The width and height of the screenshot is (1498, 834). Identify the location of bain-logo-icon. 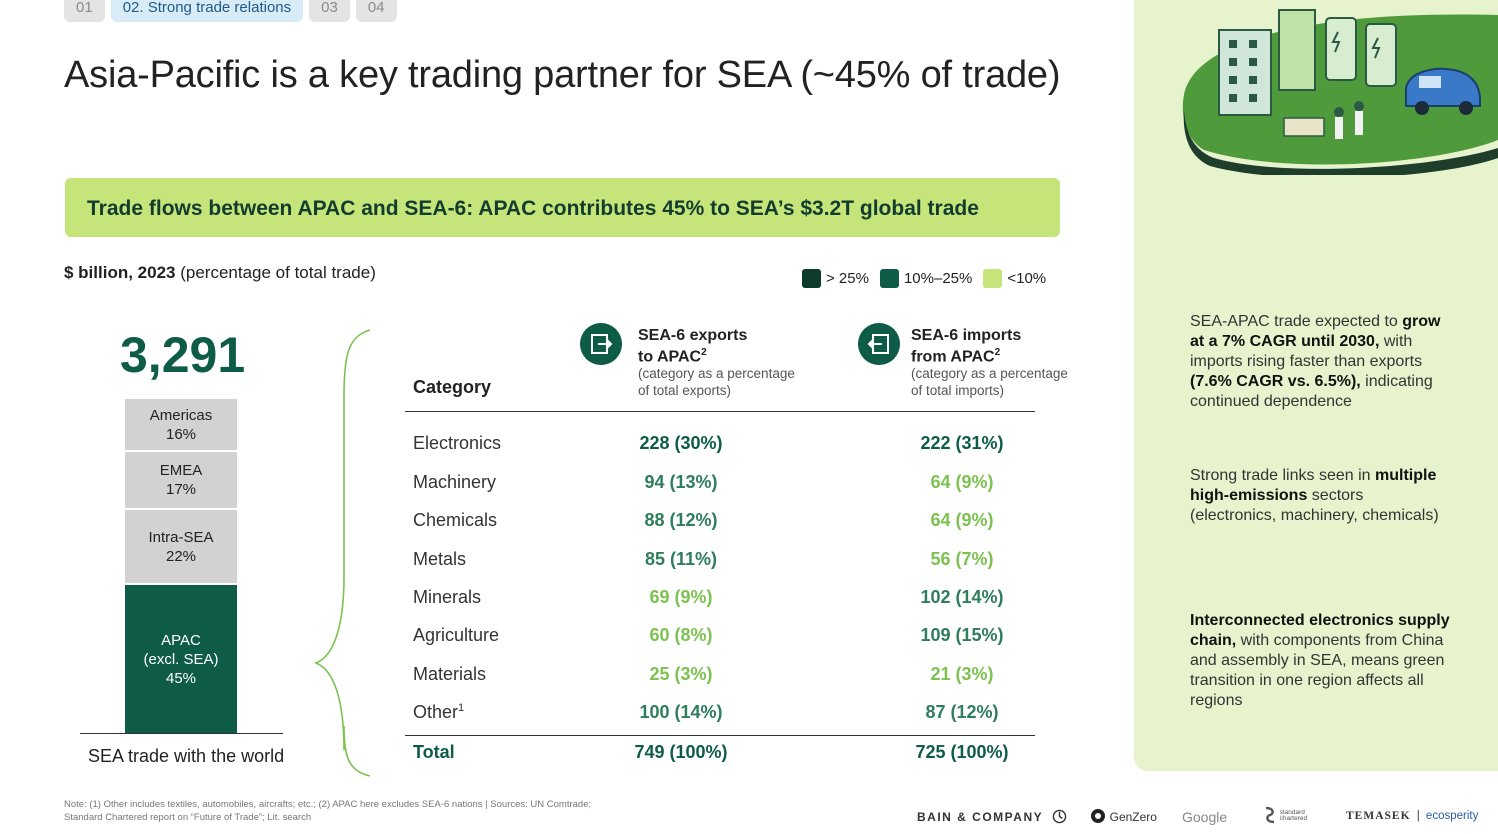
(1059, 816).